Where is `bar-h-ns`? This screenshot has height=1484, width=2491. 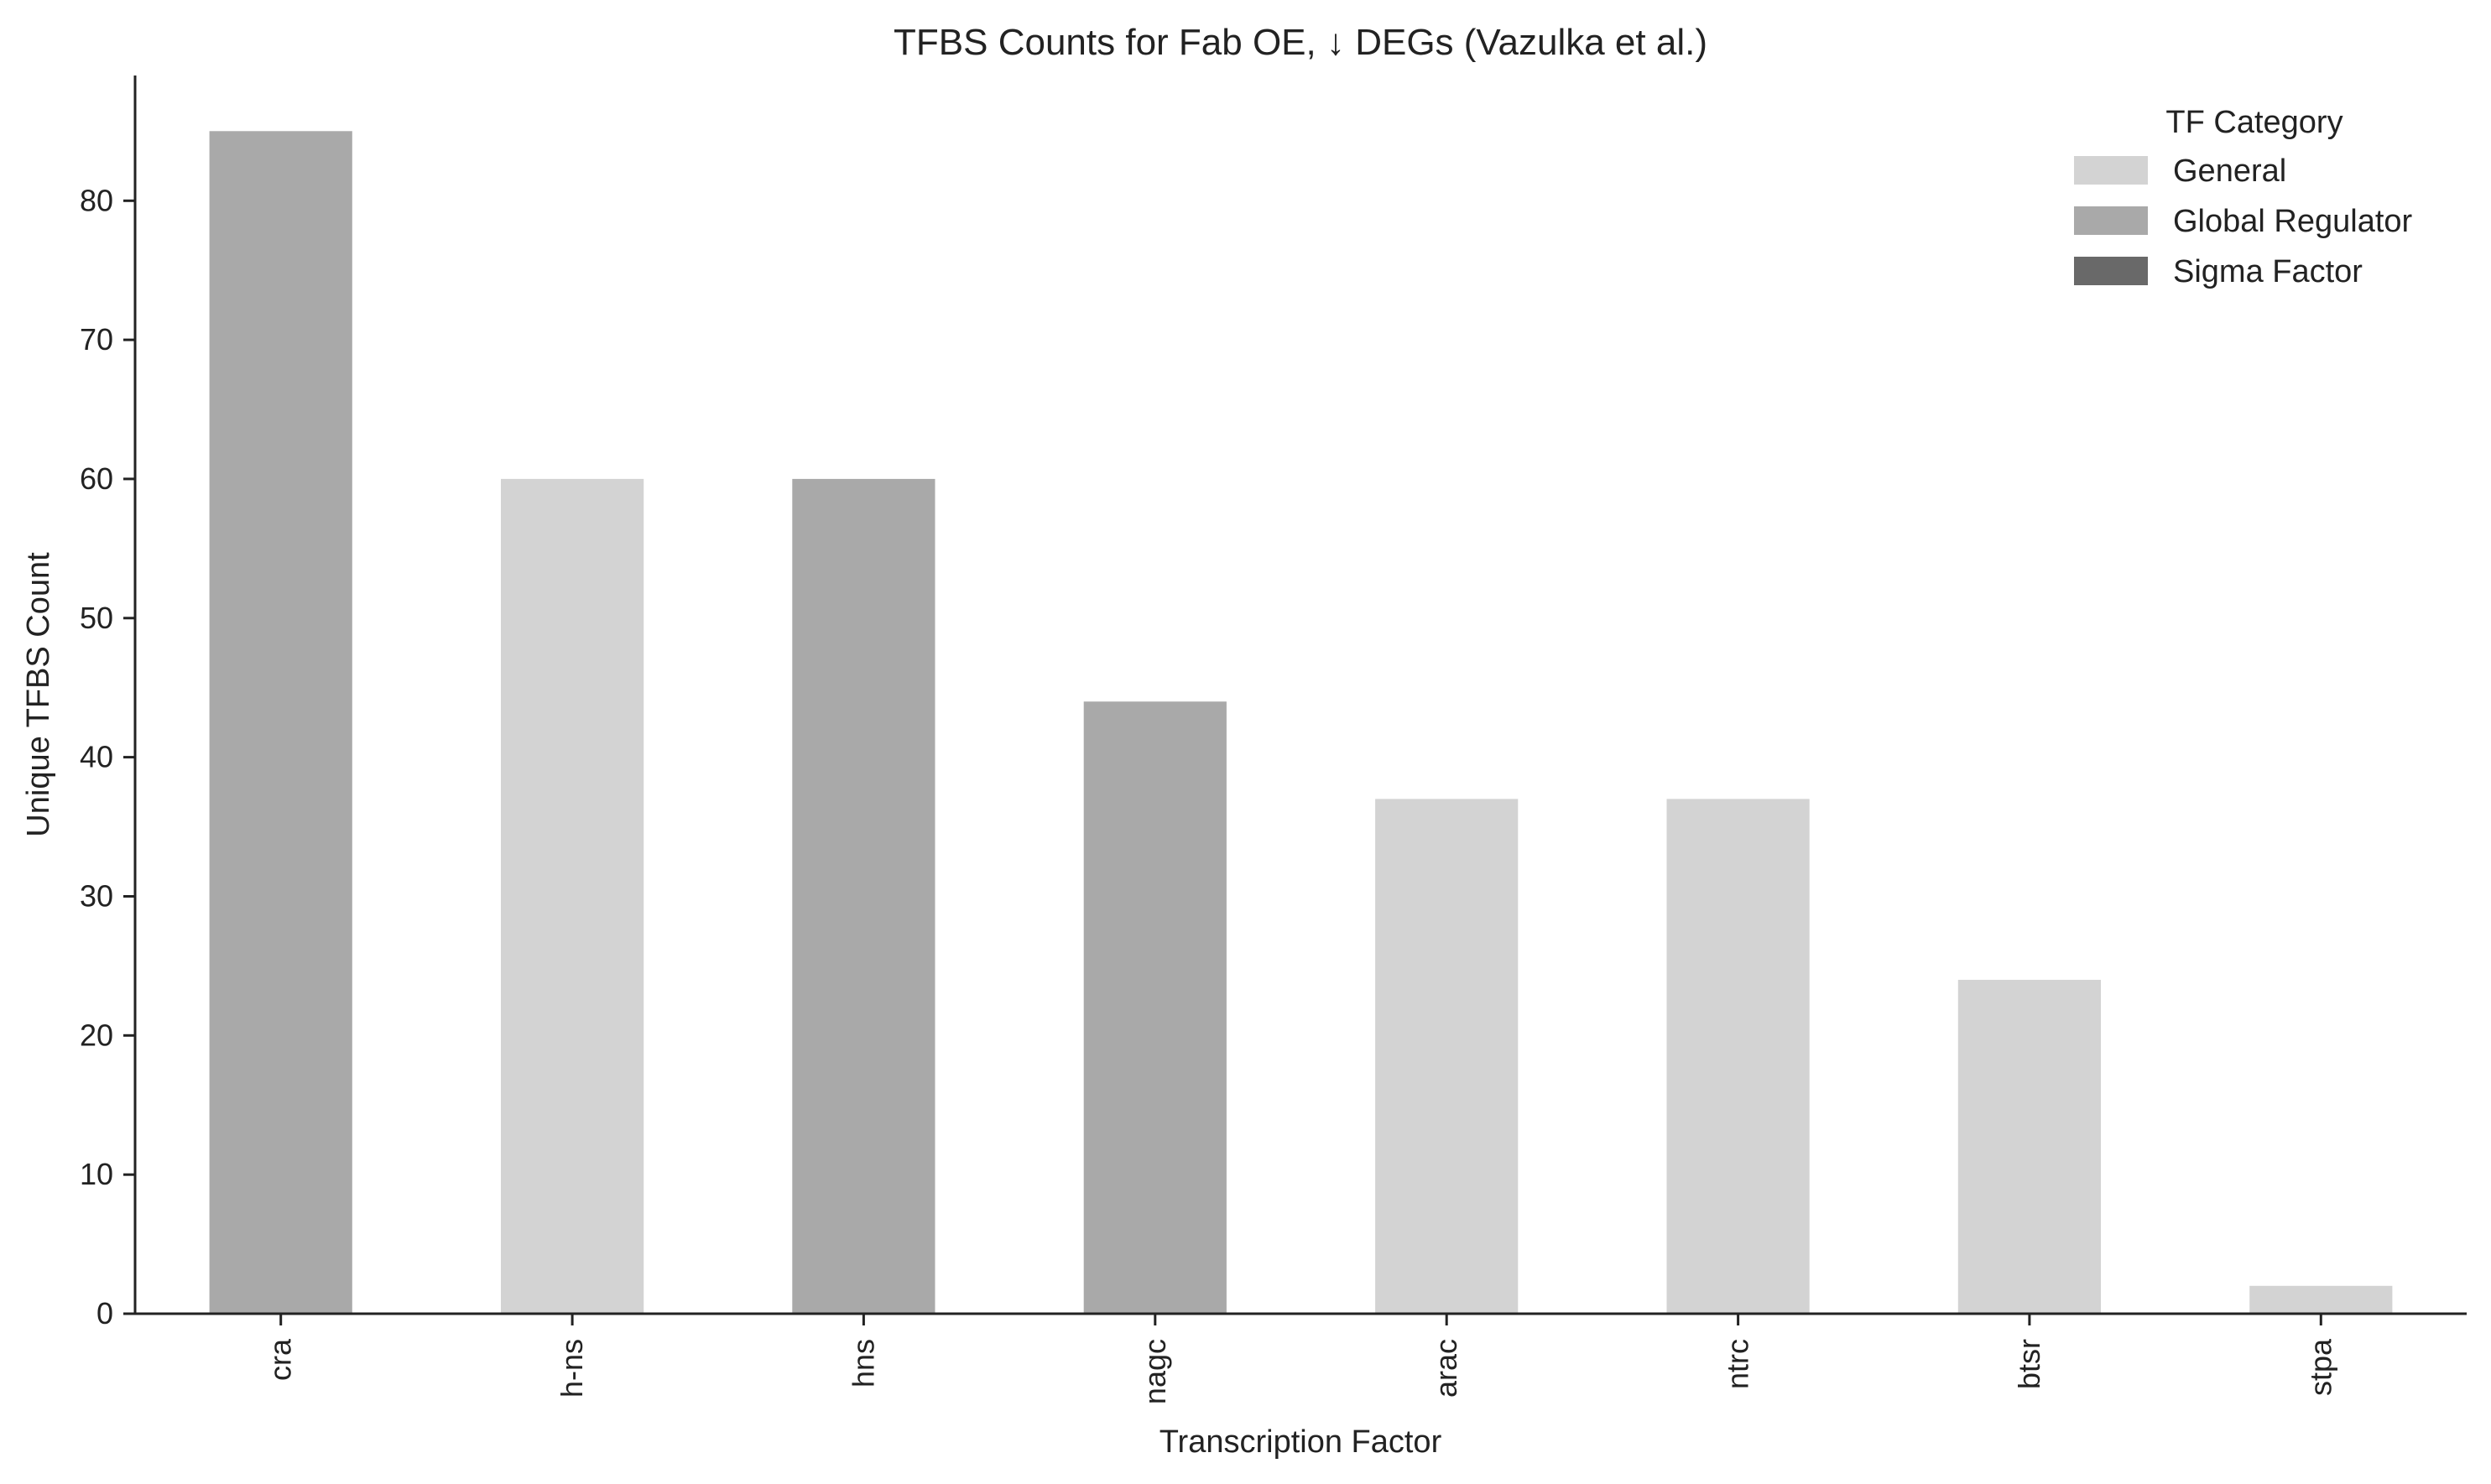
bar-h-ns is located at coordinates (573, 896).